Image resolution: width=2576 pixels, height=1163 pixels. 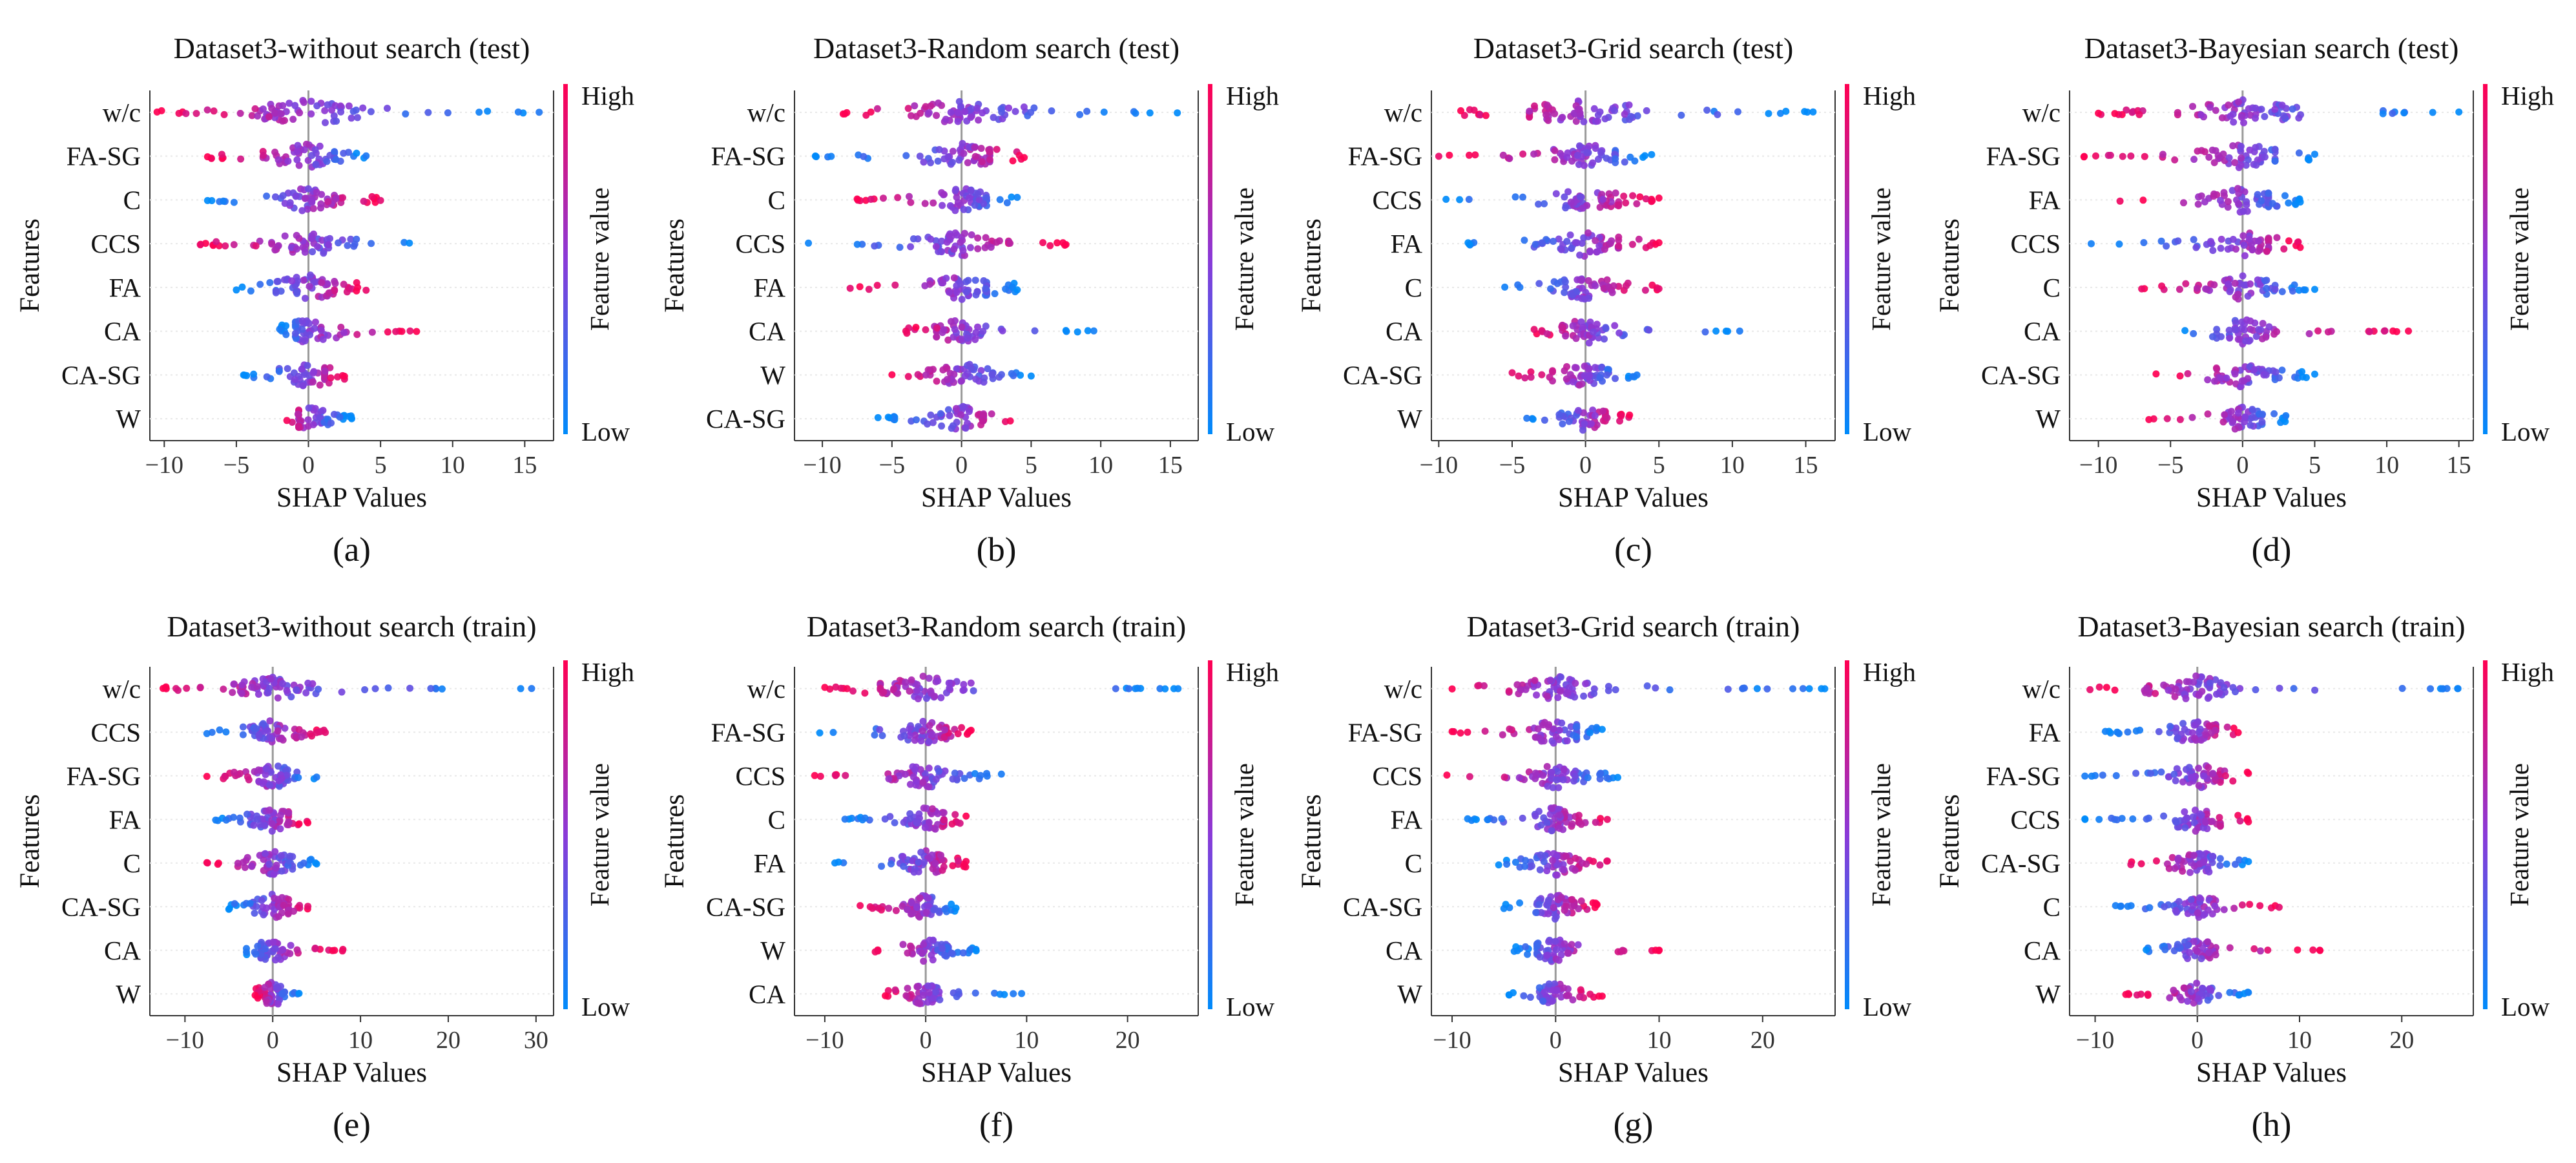 What do you see at coordinates (1407, 819) in the screenshot?
I see `feature-label: FA` at bounding box center [1407, 819].